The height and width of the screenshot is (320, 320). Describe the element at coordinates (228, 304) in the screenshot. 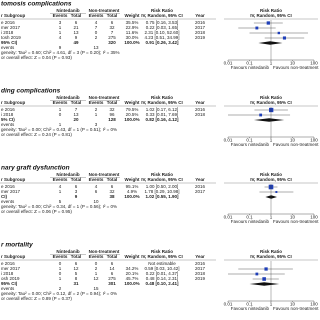

I see `tick-label: 0.01` at that location.